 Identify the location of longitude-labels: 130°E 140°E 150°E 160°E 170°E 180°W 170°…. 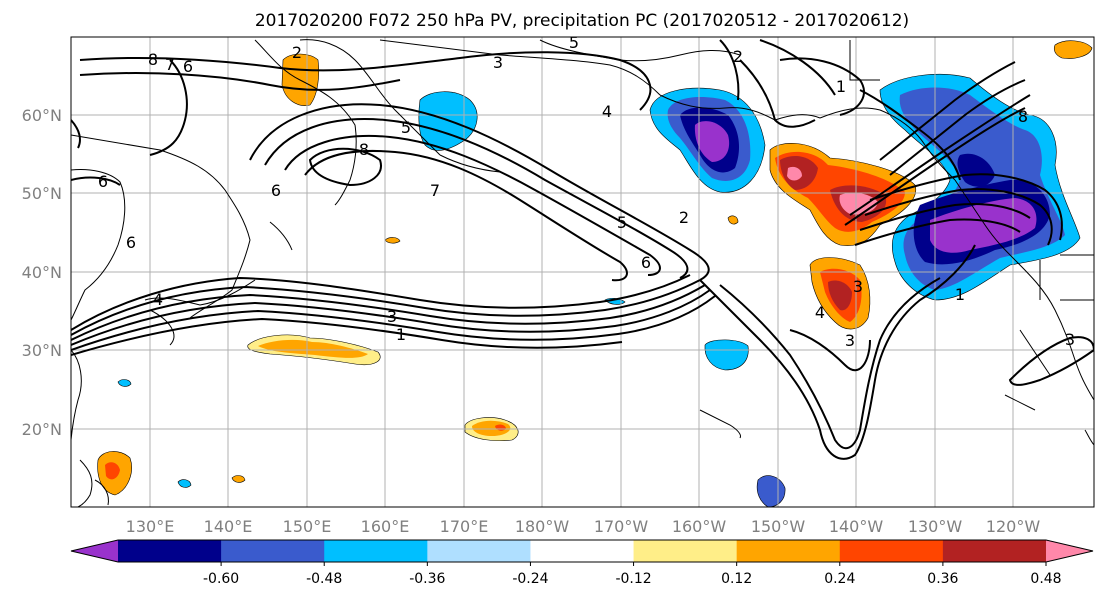
(583, 526).